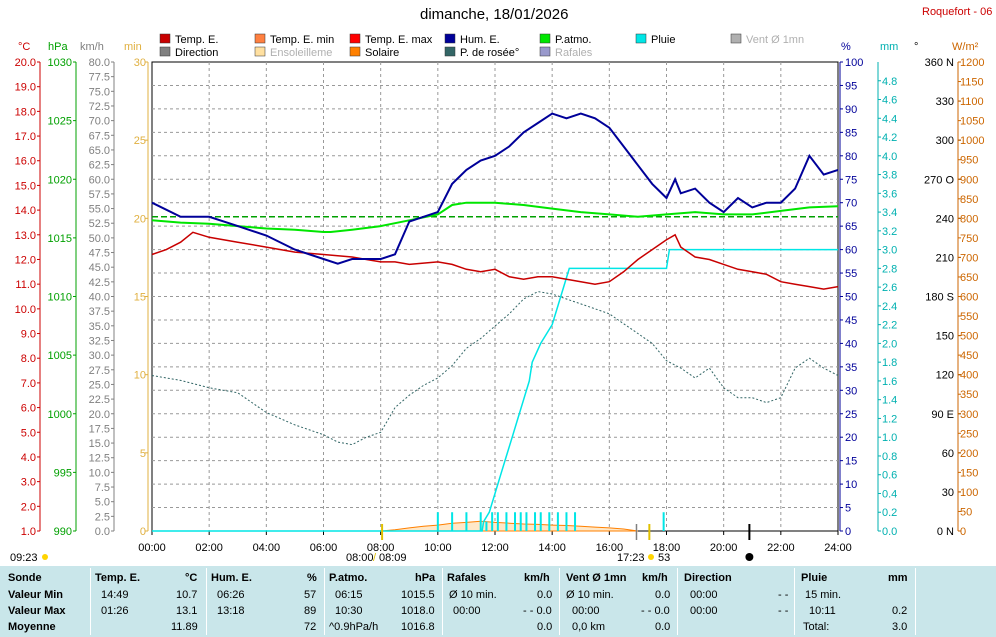  Describe the element at coordinates (957, 12) in the screenshot. I see `station-name: Roquefort - 06` at that location.